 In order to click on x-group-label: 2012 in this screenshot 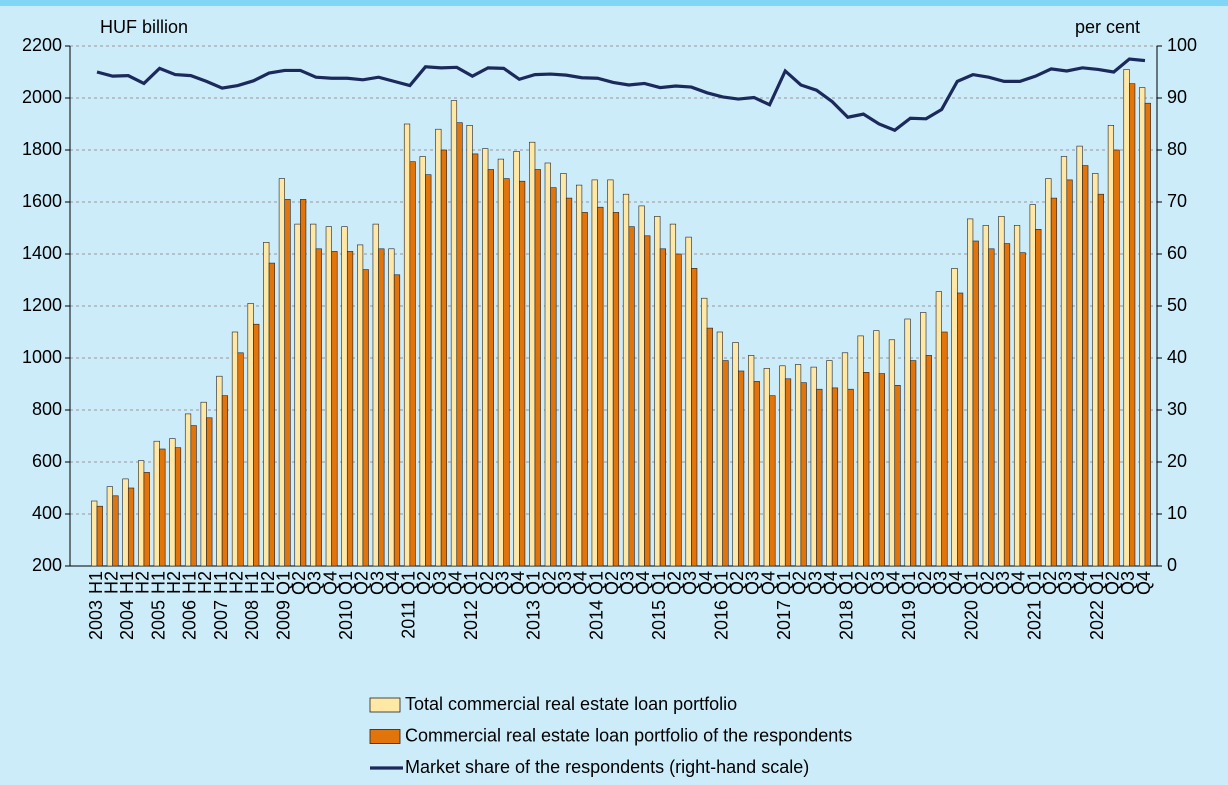, I will do `click(471, 620)`.